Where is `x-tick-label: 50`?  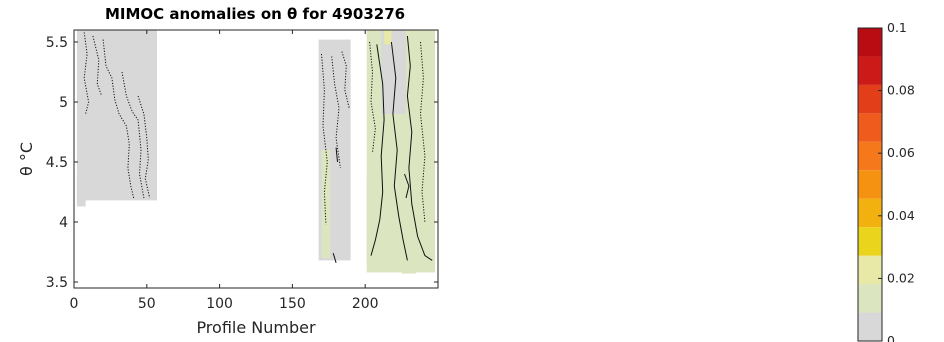 x-tick-label: 50 is located at coordinates (147, 304).